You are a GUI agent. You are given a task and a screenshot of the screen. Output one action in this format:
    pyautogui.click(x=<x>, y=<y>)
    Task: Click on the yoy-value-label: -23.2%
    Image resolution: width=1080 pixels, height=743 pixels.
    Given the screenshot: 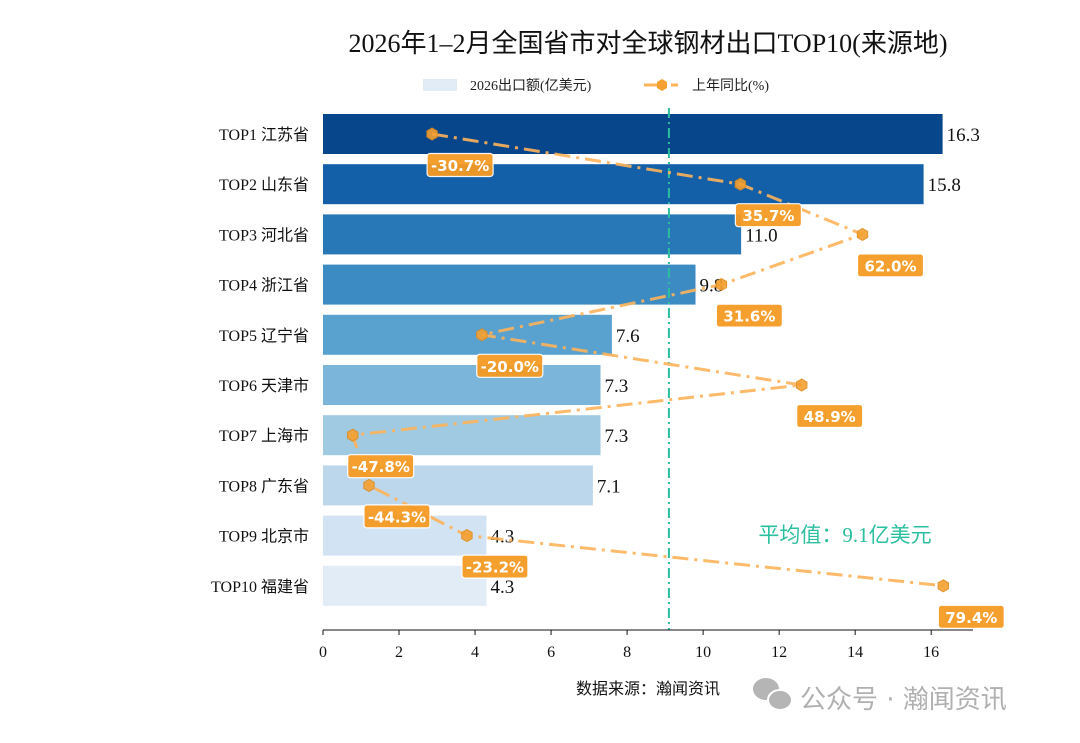 What is the action you would take?
    pyautogui.click(x=495, y=568)
    